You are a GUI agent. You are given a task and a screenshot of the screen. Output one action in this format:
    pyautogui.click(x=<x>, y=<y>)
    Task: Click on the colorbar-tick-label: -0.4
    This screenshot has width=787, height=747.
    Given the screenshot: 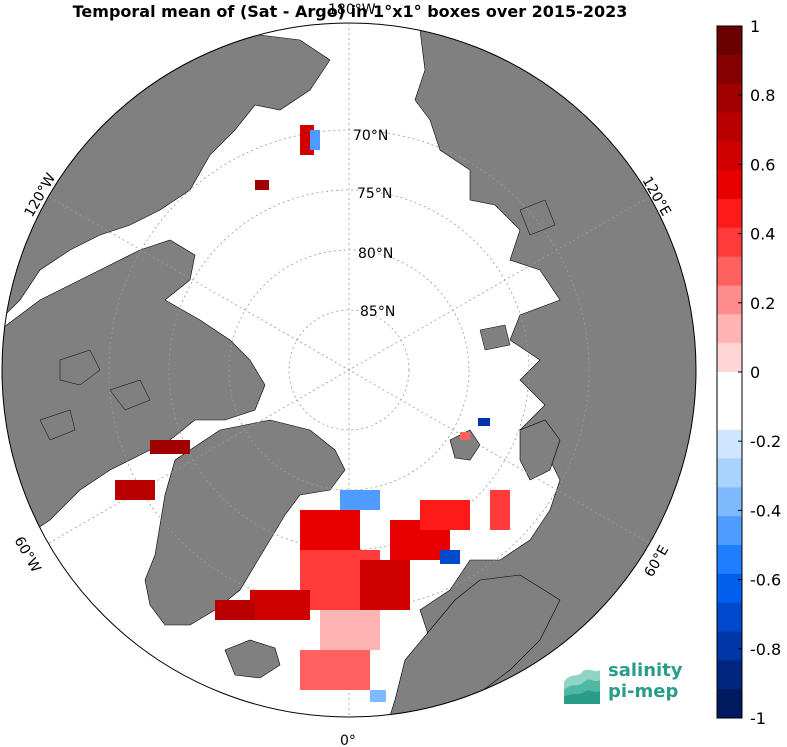 What is the action you would take?
    pyautogui.click(x=765, y=510)
    